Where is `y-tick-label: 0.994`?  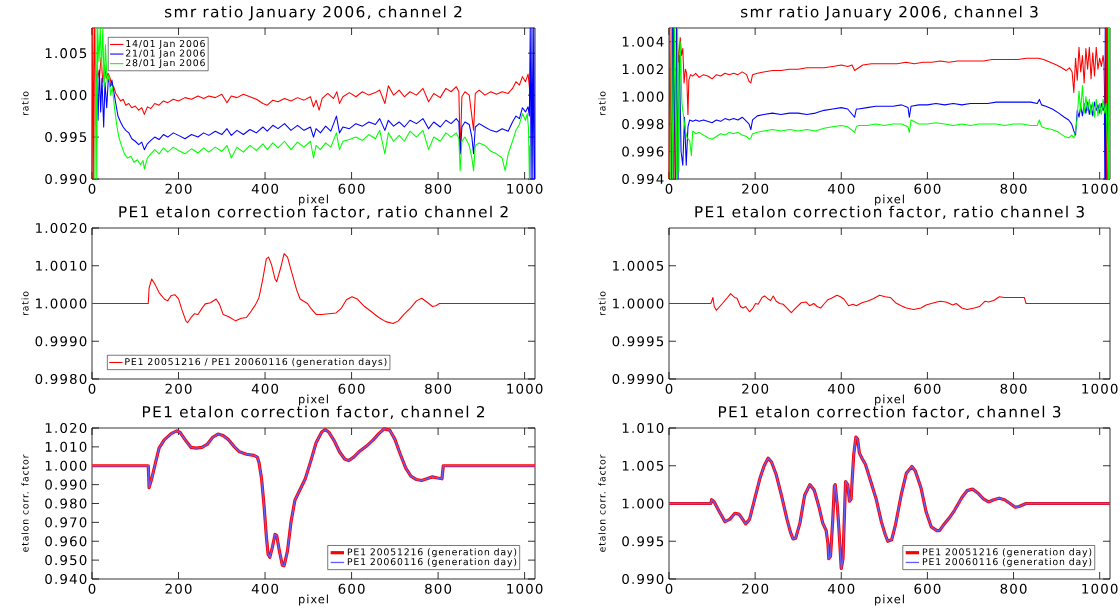 y-tick-label: 0.994 is located at coordinates (643, 179).